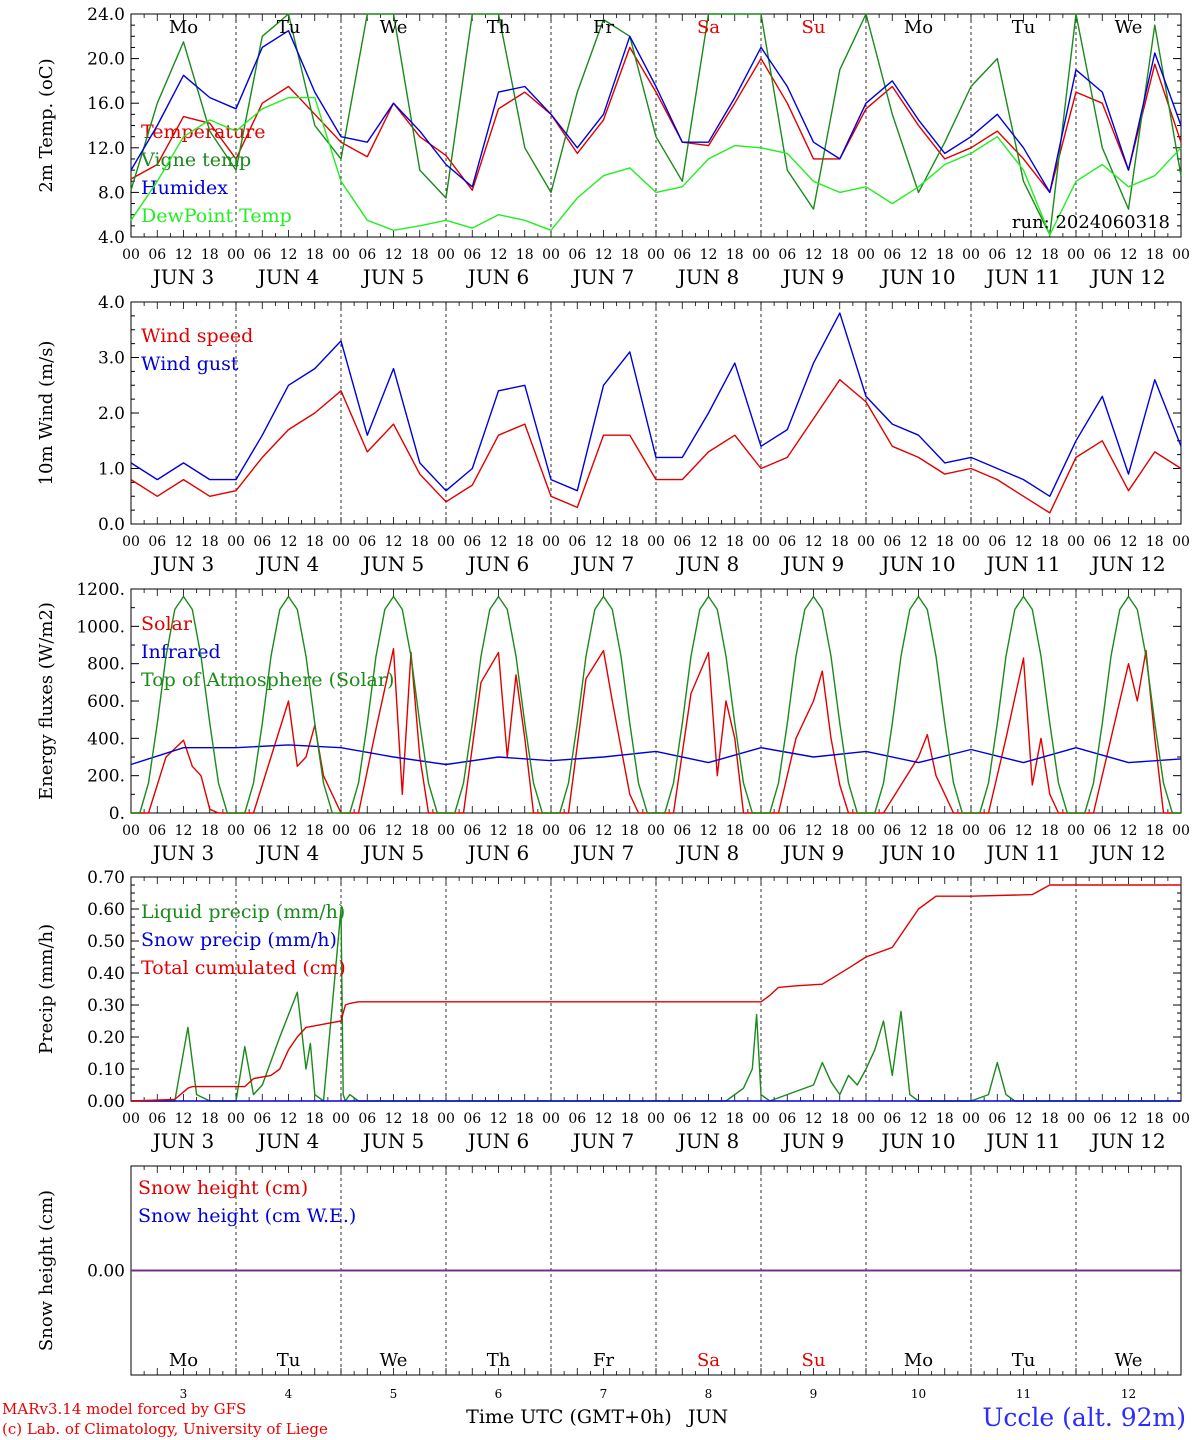 The height and width of the screenshot is (1440, 1194). What do you see at coordinates (603, 27) in the screenshot?
I see `day-name-label: Fr` at bounding box center [603, 27].